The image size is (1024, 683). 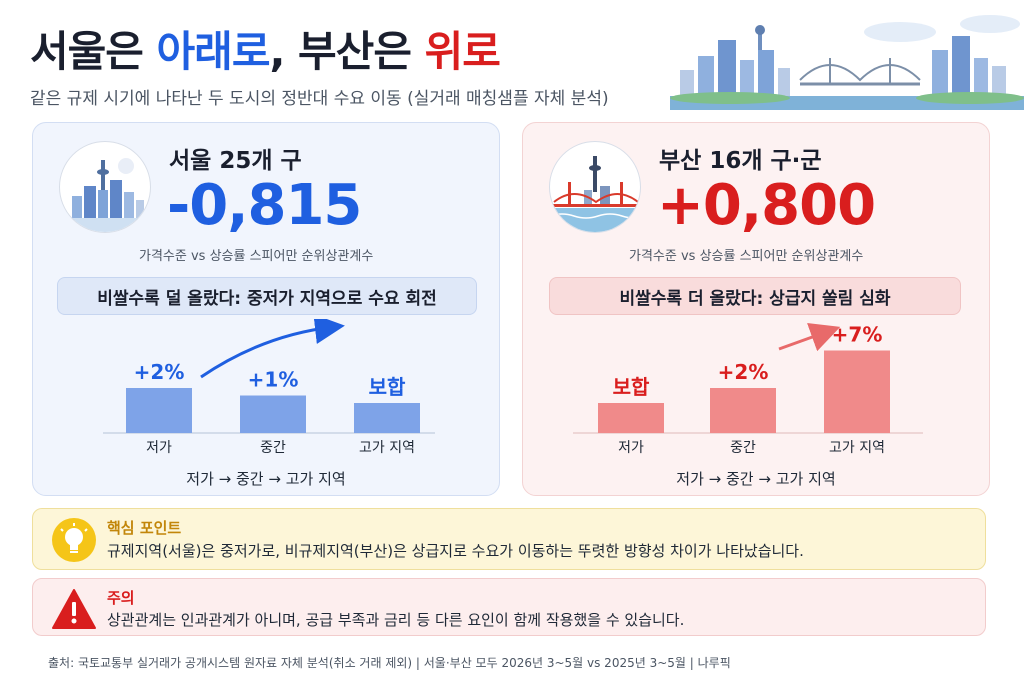 What do you see at coordinates (265, 51) in the screenshot?
I see `page-title: 서울은 아래로, 부산은 위로` at bounding box center [265, 51].